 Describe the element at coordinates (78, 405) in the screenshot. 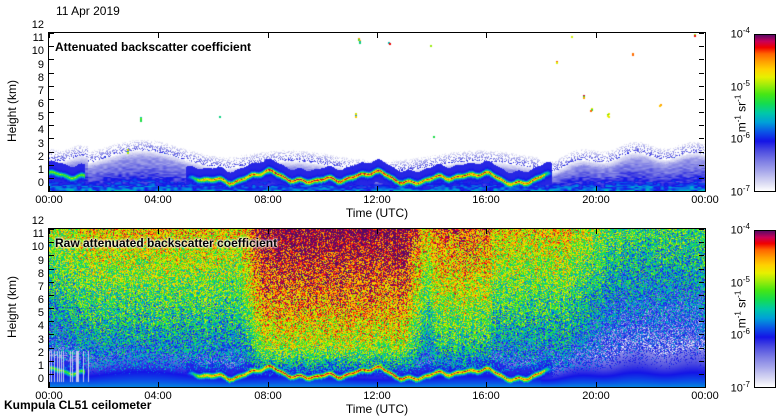

I see `instrument-footer: Kumpula CL51 ceilometer` at that location.